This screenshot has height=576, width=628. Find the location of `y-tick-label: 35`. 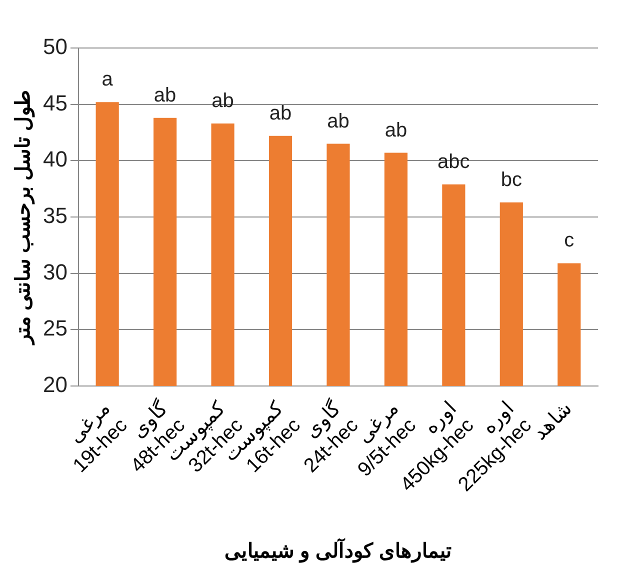

y-tick-label: 35 is located at coordinates (55, 215).